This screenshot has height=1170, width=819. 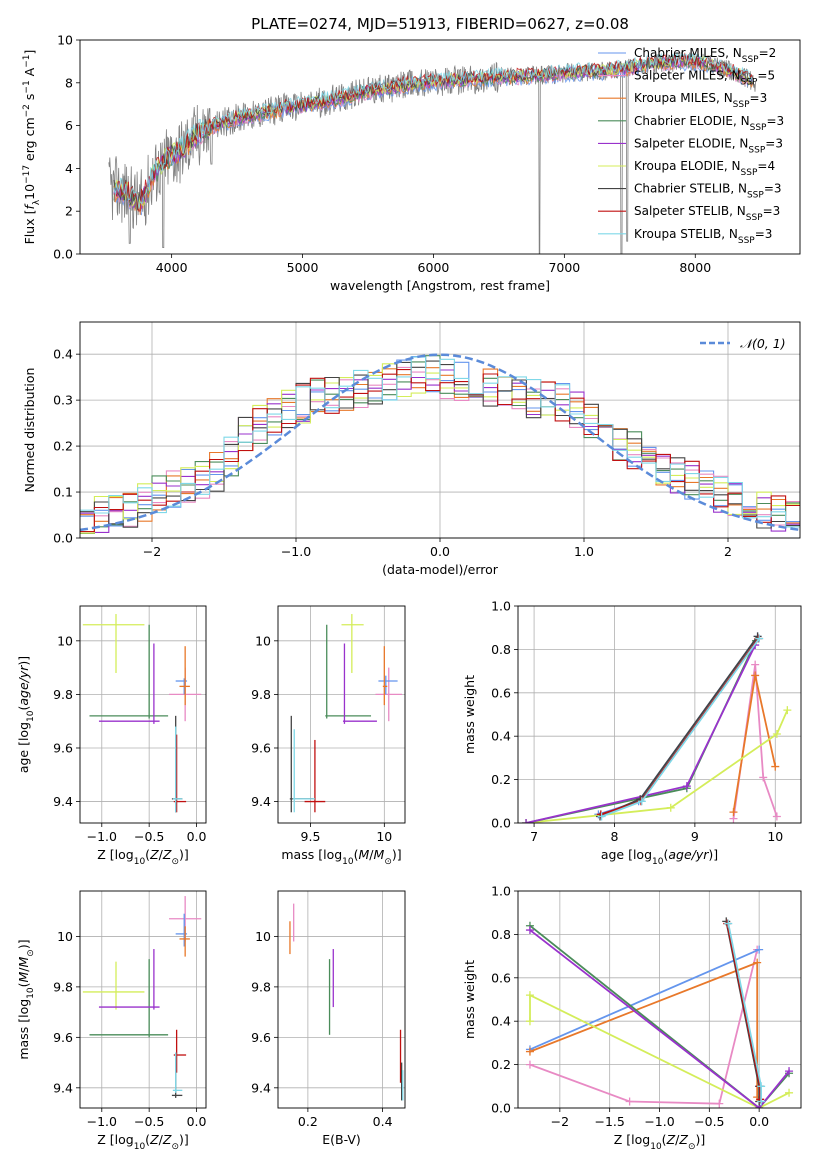 I want to click on legend-entry: Chabrier MILES, NSSP=2, so click(x=705, y=55).